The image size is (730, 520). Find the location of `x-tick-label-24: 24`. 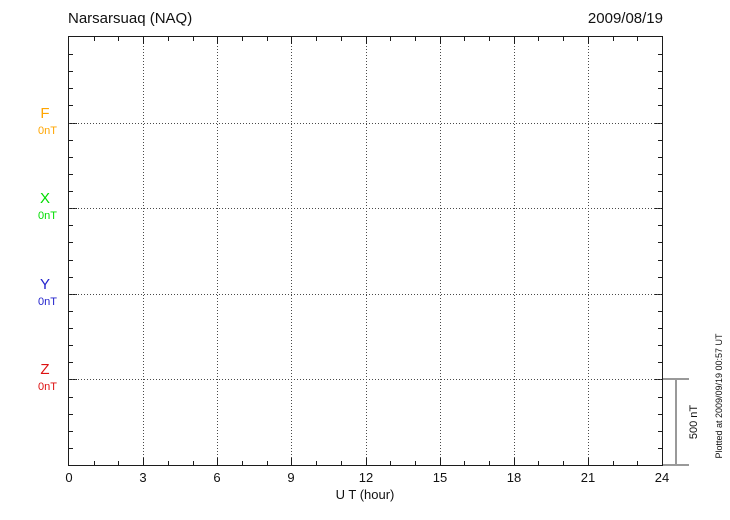

x-tick-label-24: 24 is located at coordinates (662, 477).